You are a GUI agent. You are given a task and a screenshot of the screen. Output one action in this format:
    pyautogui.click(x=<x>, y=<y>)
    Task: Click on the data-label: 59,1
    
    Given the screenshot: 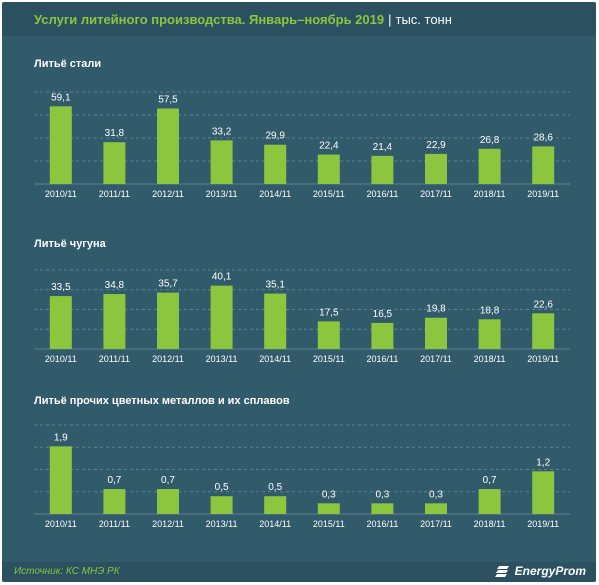 What is the action you would take?
    pyautogui.click(x=61, y=97)
    